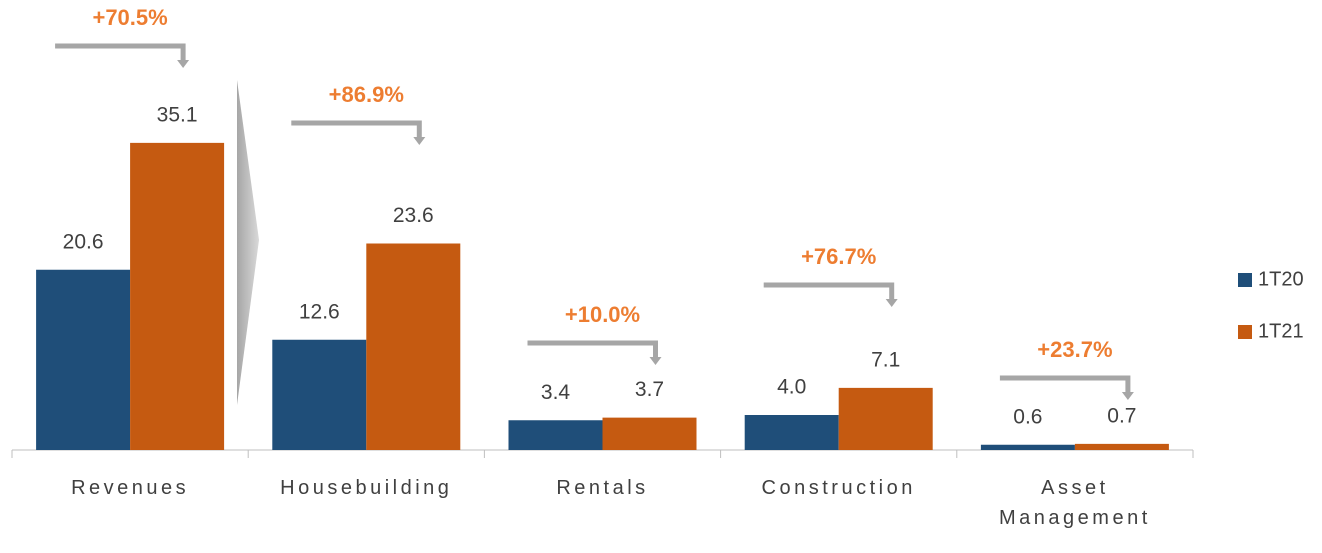  I want to click on x-tick-label: Housebuilding, so click(366, 488).